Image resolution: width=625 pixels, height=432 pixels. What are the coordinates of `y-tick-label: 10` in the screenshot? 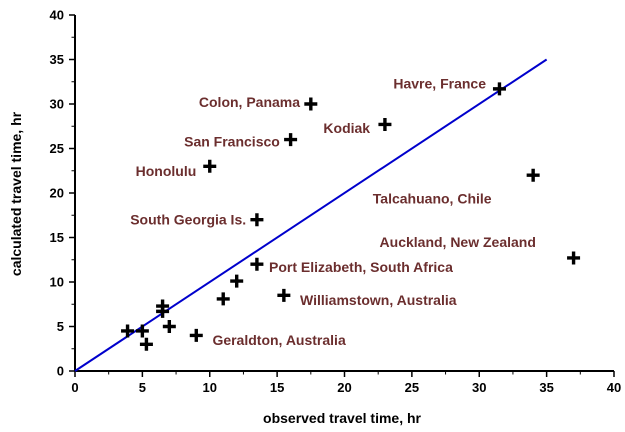 It's located at (57, 282).